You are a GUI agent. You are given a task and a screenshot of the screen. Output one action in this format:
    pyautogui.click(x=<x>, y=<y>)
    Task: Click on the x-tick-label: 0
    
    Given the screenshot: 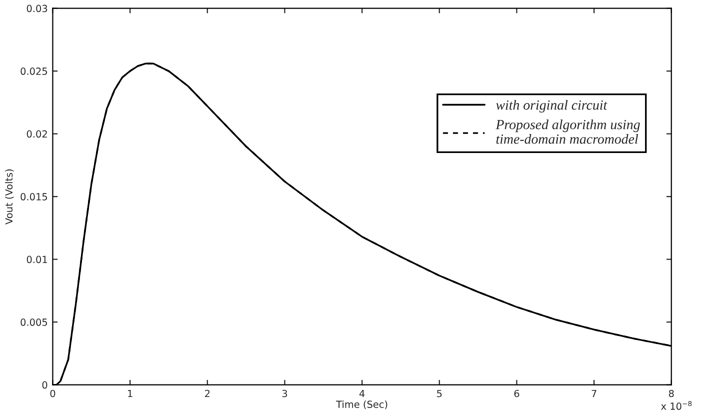 What is the action you would take?
    pyautogui.click(x=53, y=394)
    